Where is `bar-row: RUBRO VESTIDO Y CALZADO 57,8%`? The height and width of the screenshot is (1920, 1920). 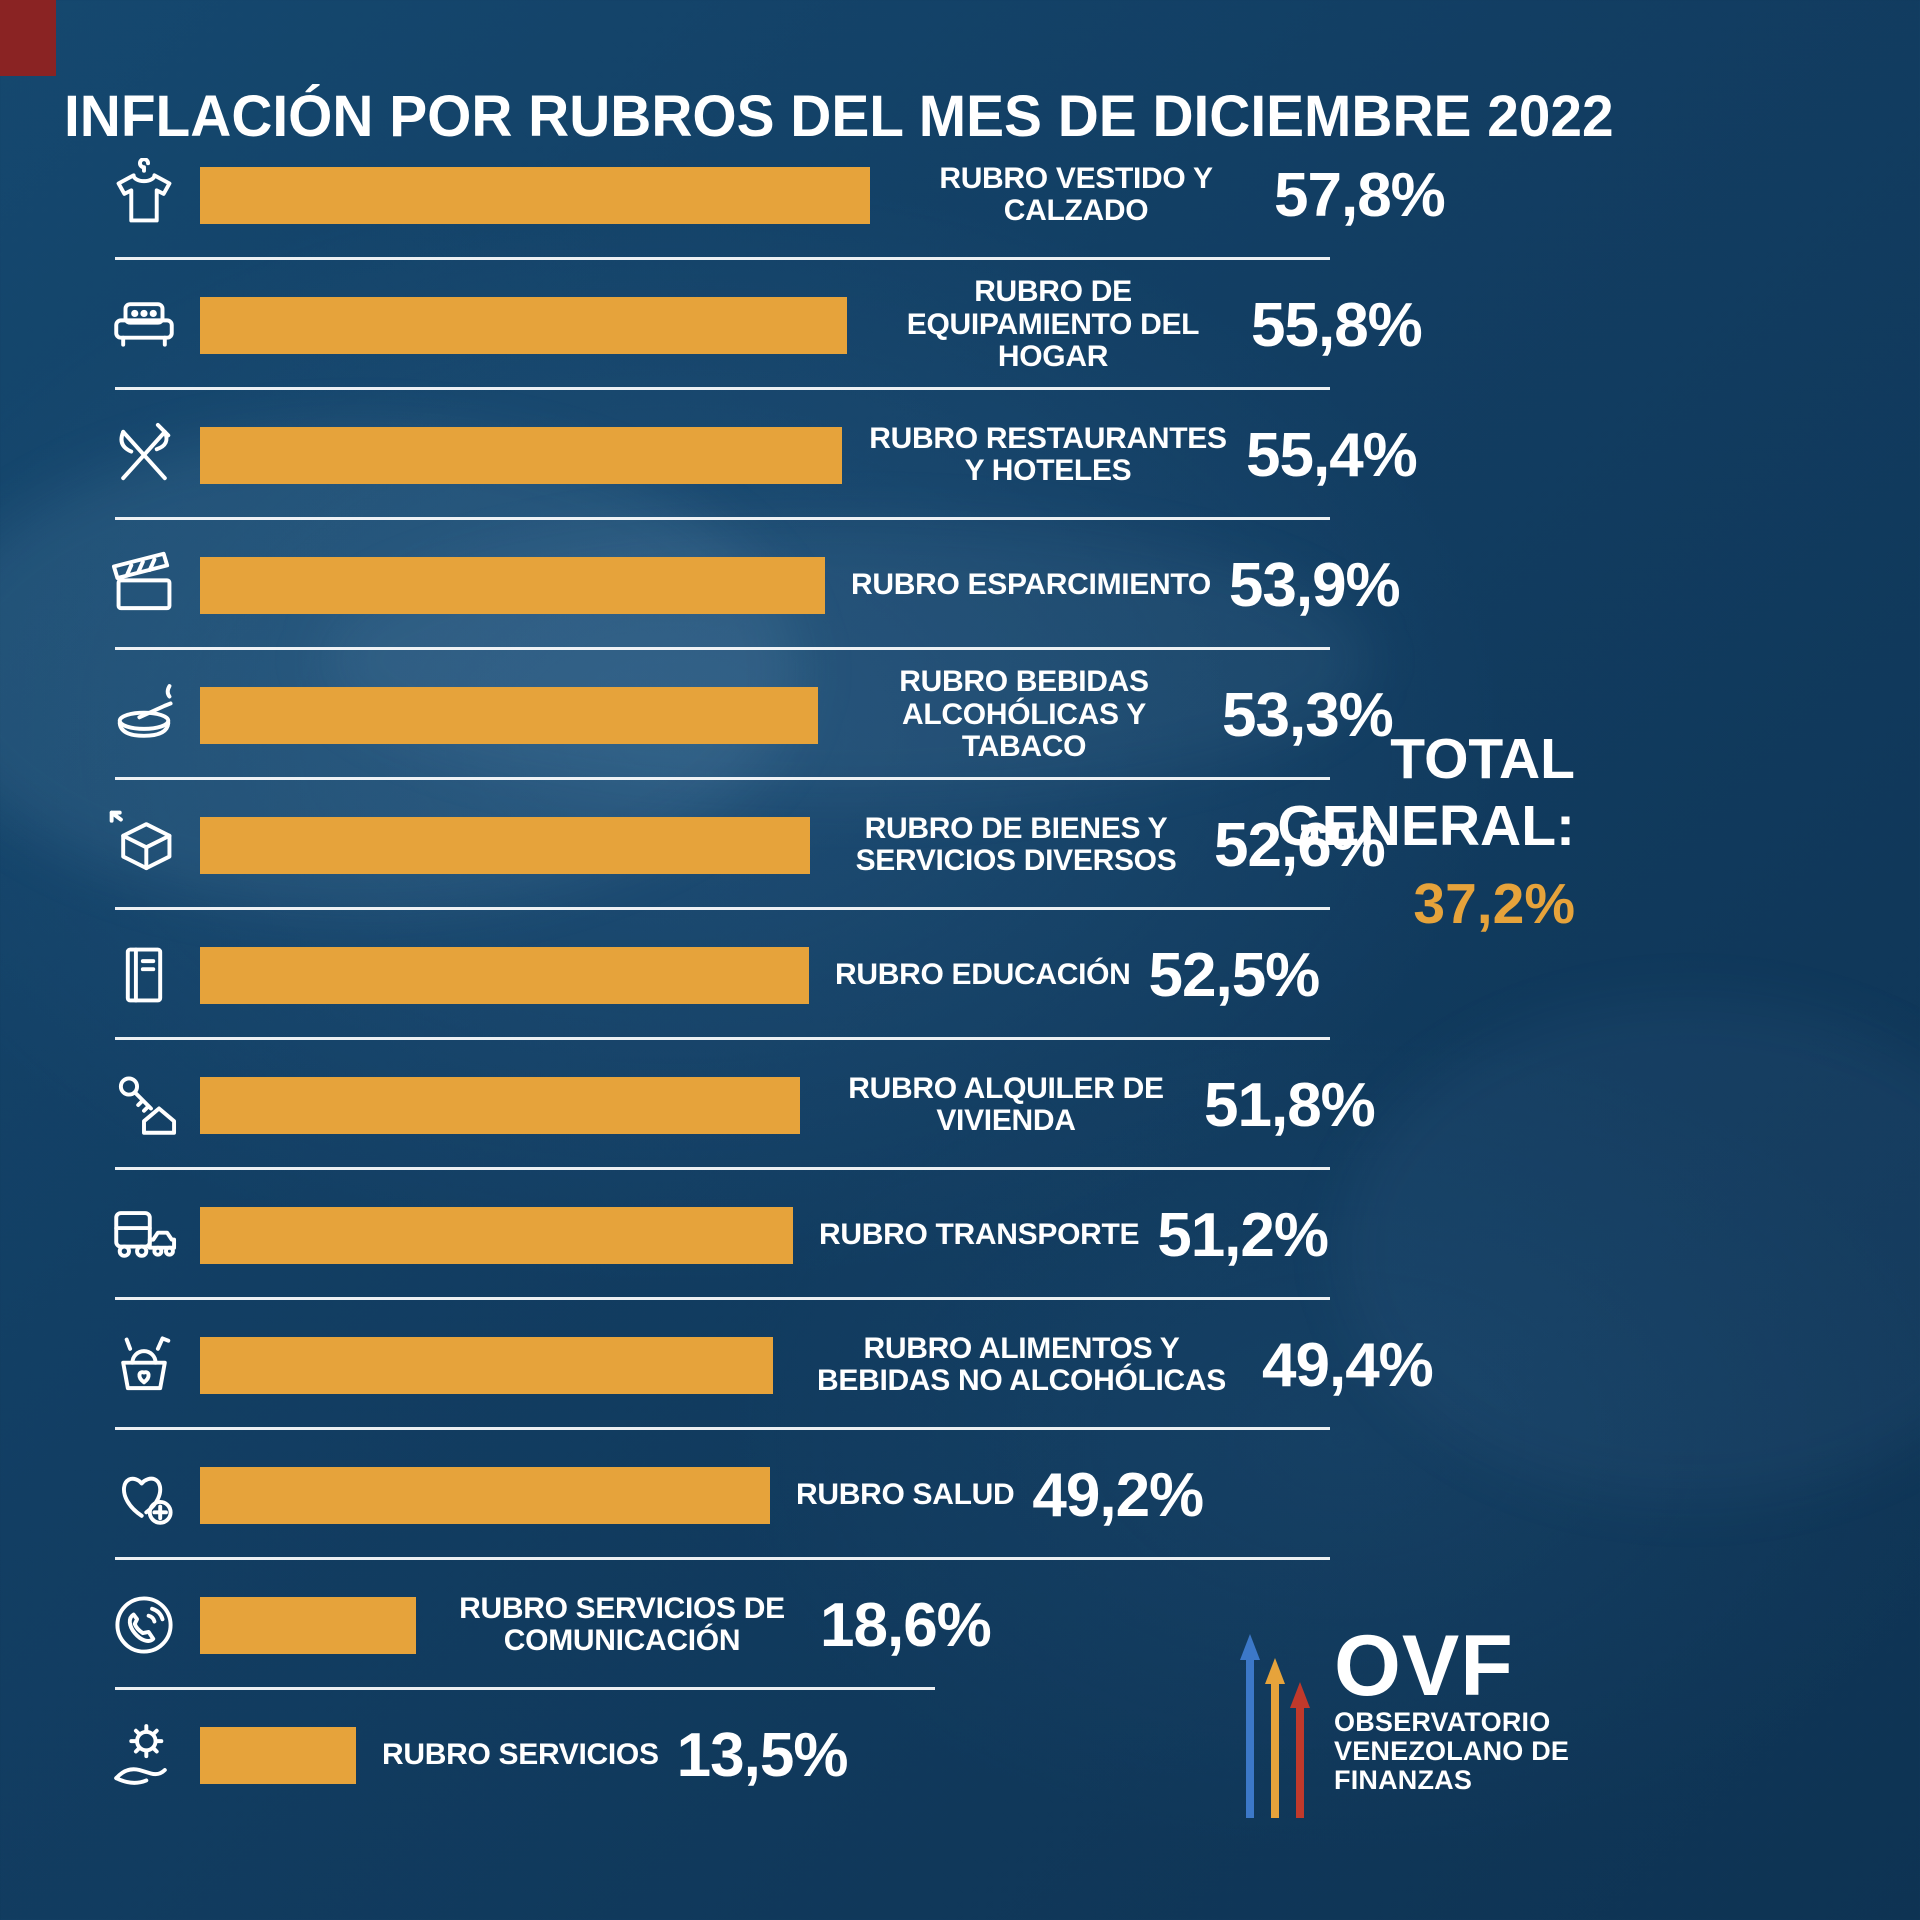
bar-row: RUBRO VESTIDO Y CALZADO 57,8% is located at coordinates (960, 195).